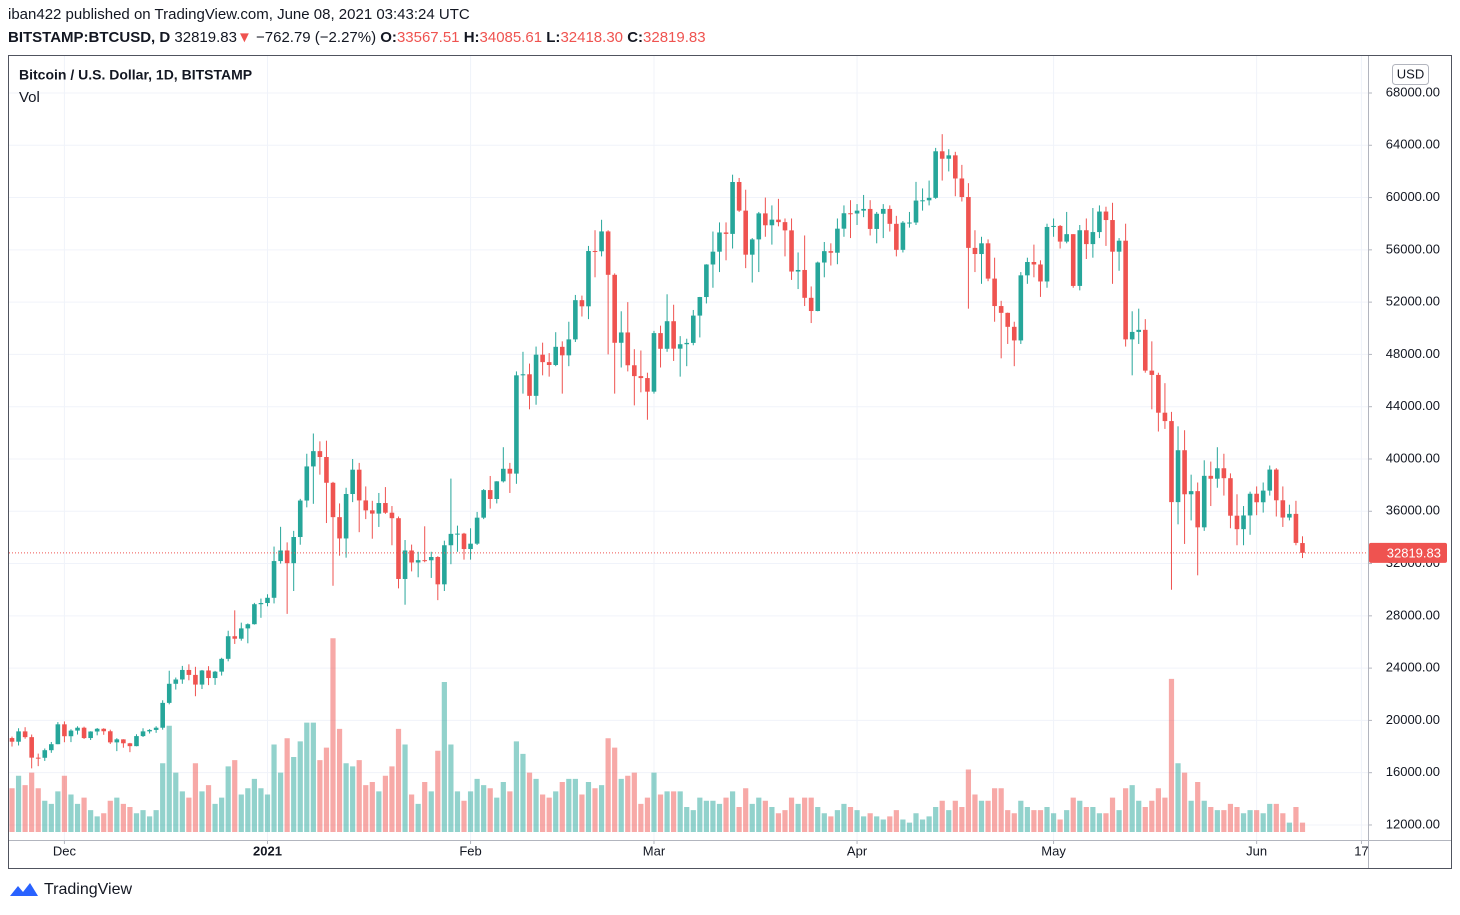 The height and width of the screenshot is (915, 1460). Describe the element at coordinates (388, 37) in the screenshot. I see `open-label: O:` at that location.